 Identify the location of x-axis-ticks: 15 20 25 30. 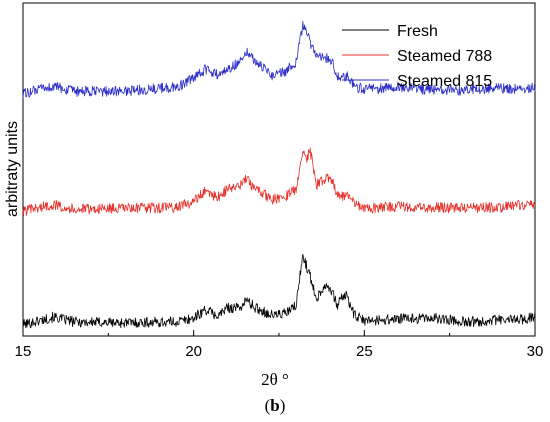
(279, 345).